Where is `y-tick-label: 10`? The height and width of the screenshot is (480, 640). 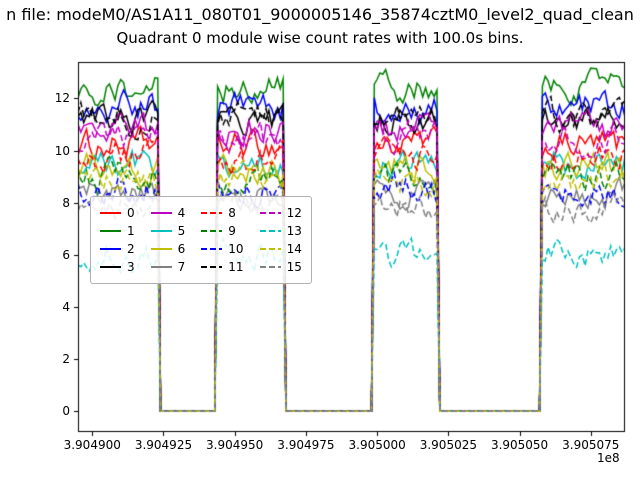
y-tick-label: 10 is located at coordinates (62, 150).